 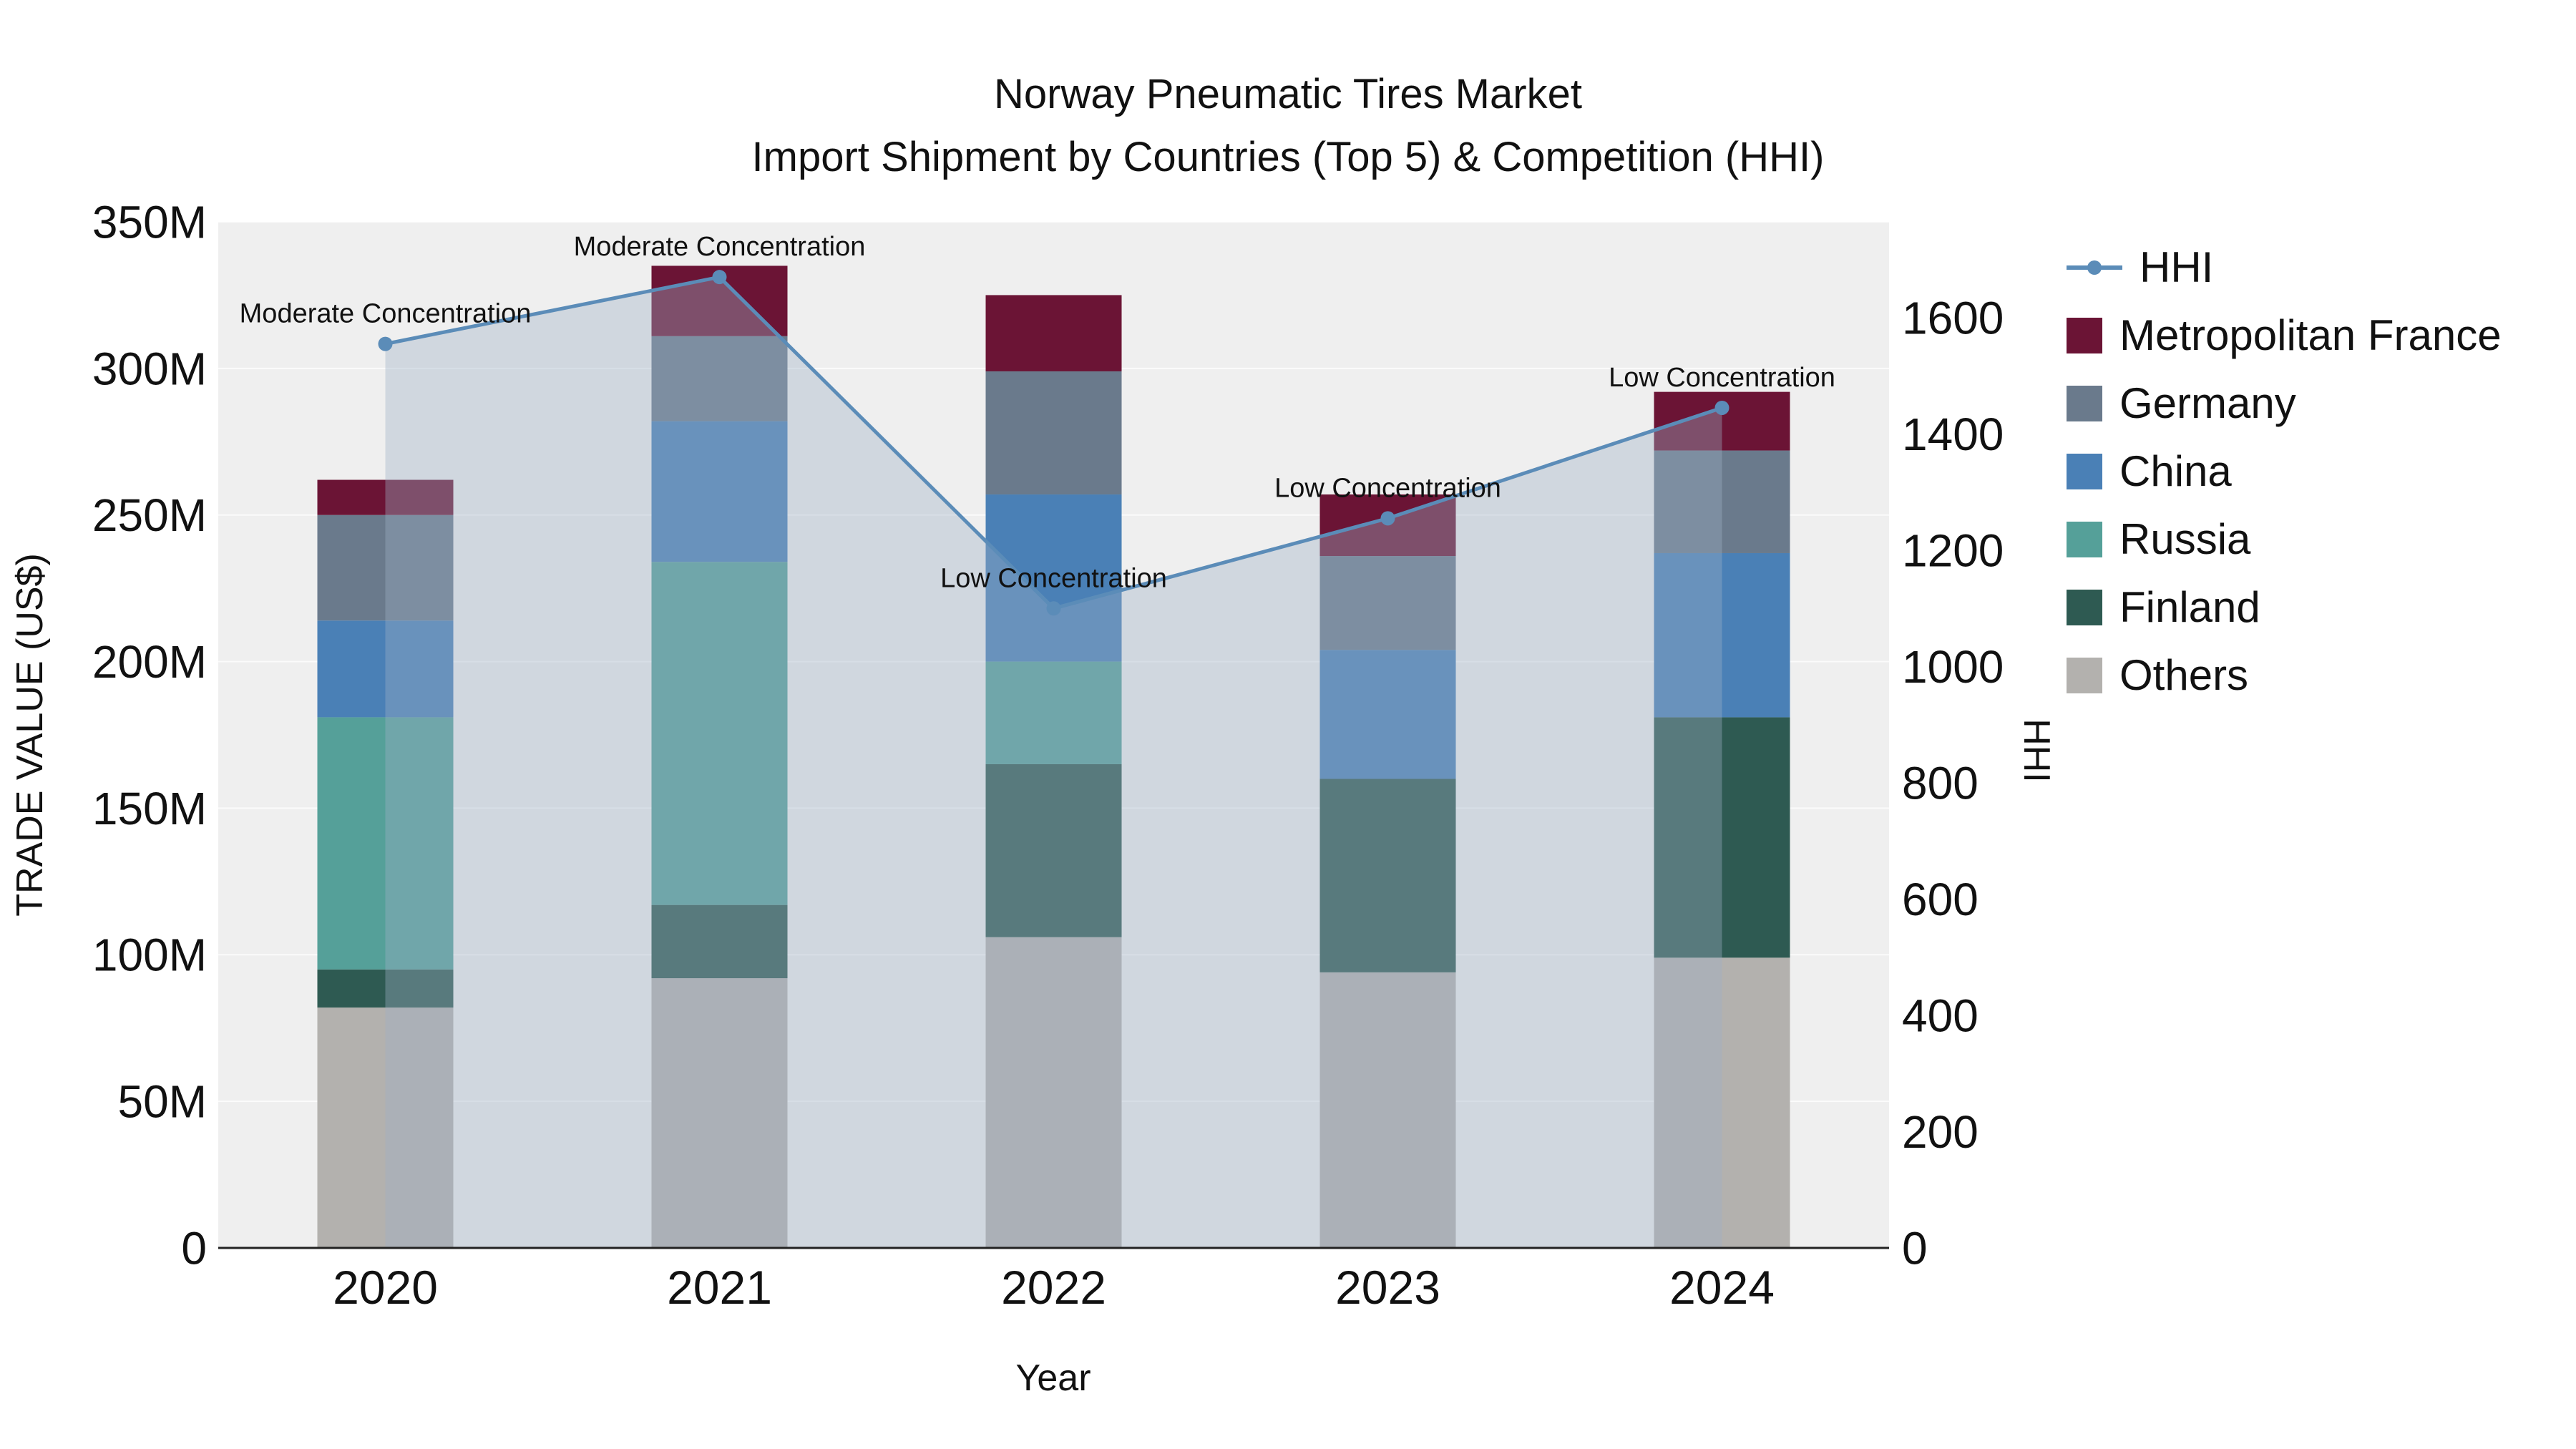 What do you see at coordinates (1053, 850) in the screenshot?
I see `bar-segment-finland-2022` at bounding box center [1053, 850].